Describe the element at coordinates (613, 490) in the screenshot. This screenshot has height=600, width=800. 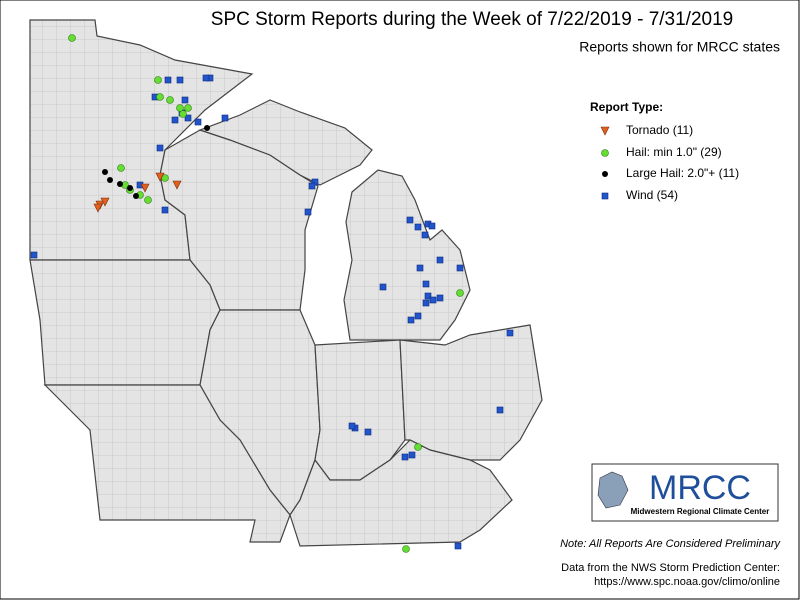
I see `logo-icon` at that location.